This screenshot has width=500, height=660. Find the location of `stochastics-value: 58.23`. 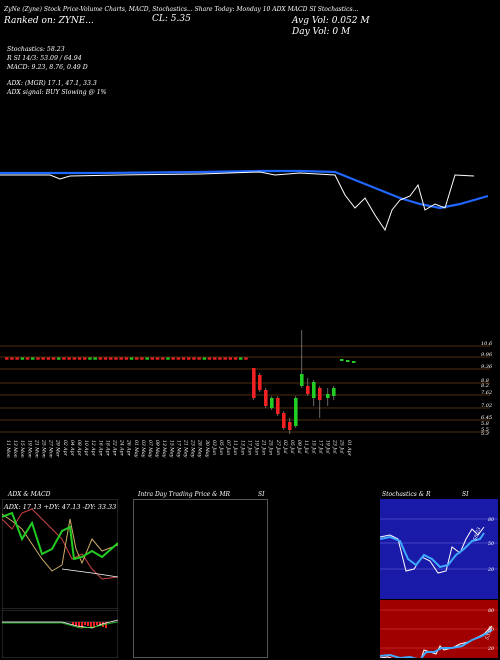

stochastics-value: 58.23 is located at coordinates (477, 534).